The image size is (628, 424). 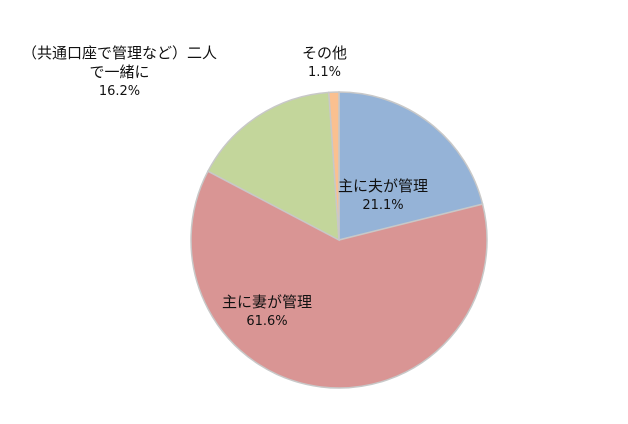 I want to click on label-husband: 主に夫が管理 21.1%, so click(x=383, y=196).